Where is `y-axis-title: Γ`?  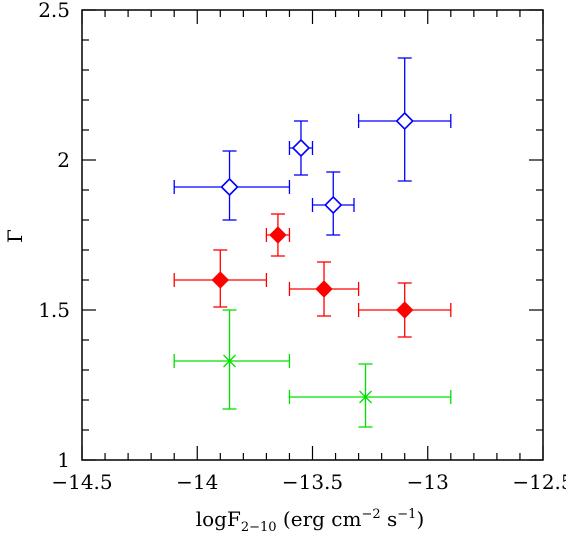
y-axis-title: Γ is located at coordinates (15, 236).